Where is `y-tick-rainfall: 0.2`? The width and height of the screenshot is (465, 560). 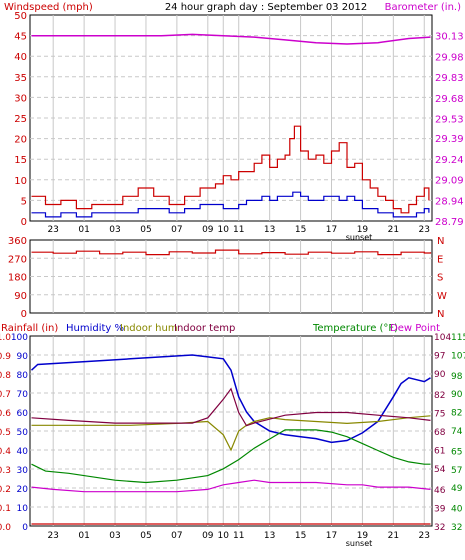 y-tick-rainfall: 0.2 is located at coordinates (5, 490).